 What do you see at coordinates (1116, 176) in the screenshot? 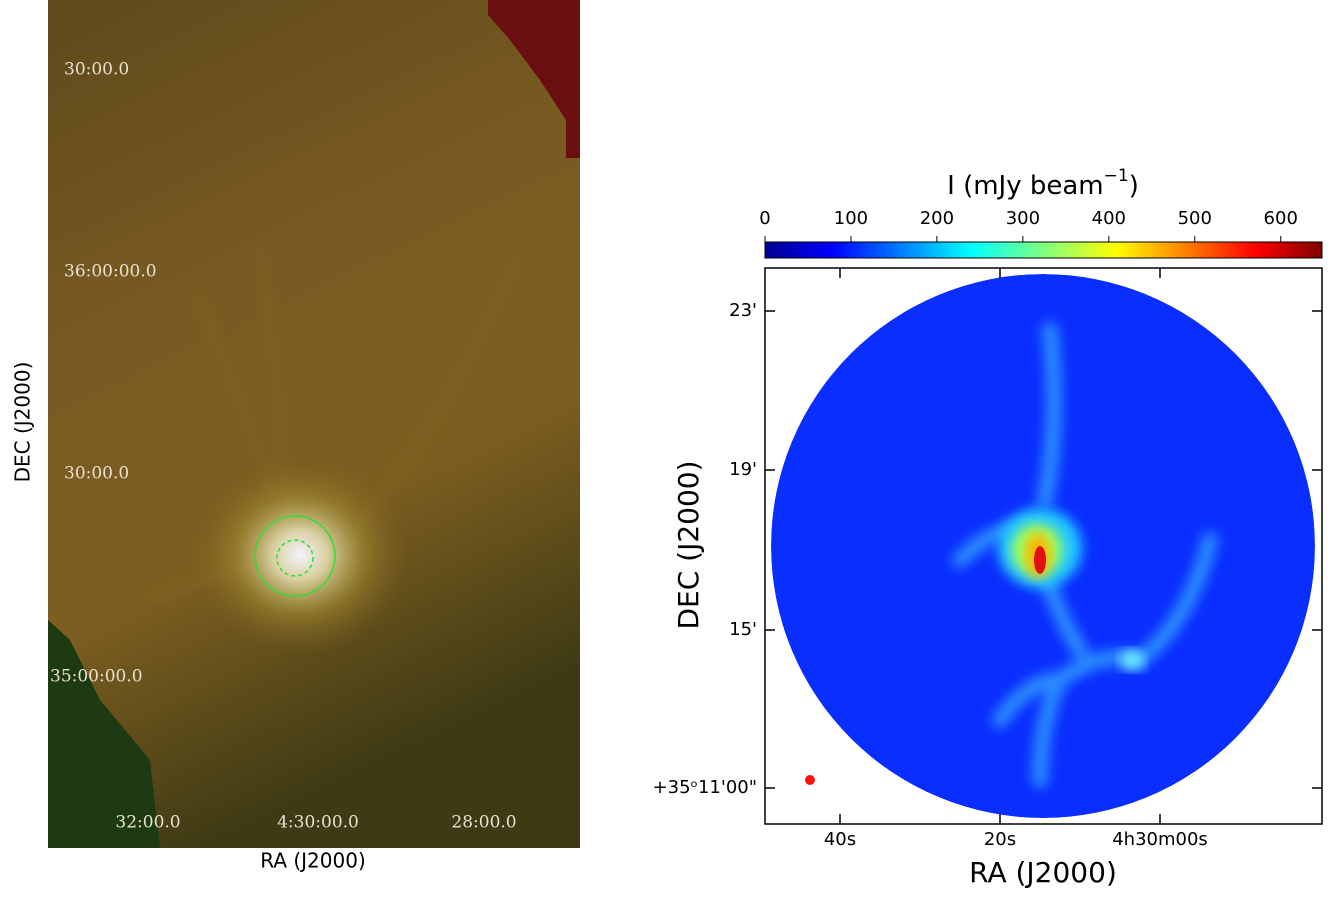
I see `colorbar-label-exp: −1` at bounding box center [1116, 176].